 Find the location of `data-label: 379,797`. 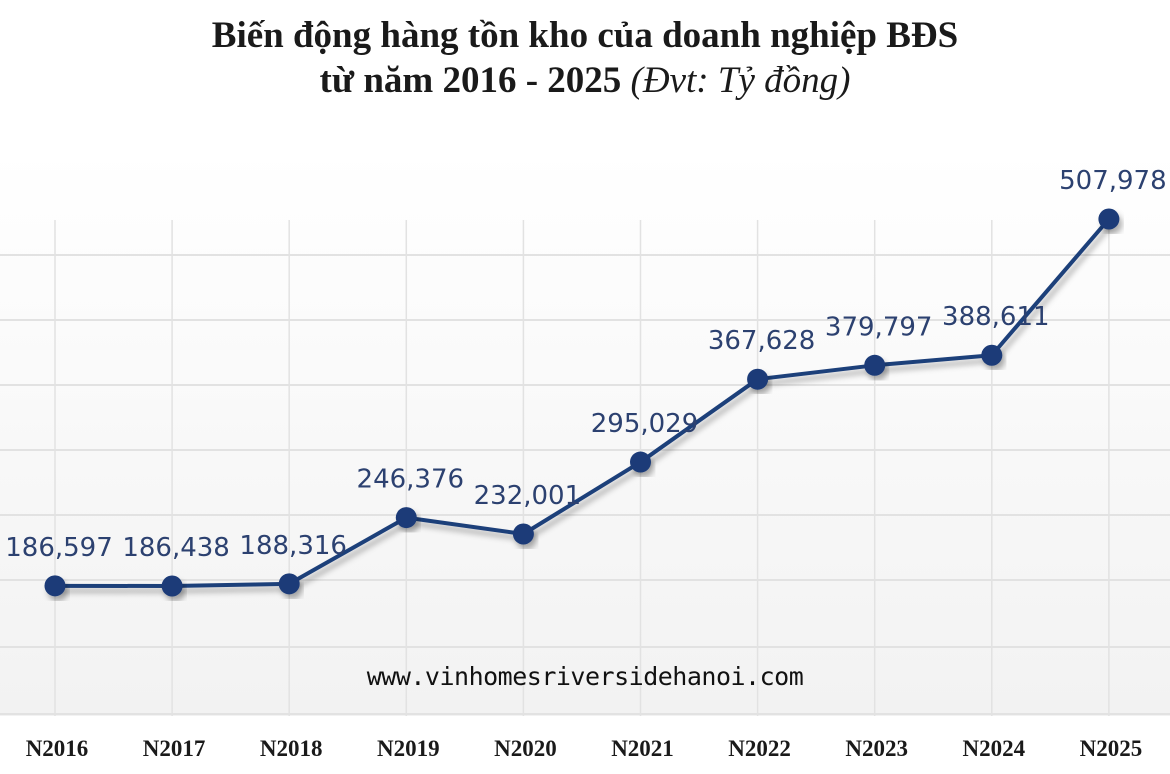

data-label: 379,797 is located at coordinates (879, 327).